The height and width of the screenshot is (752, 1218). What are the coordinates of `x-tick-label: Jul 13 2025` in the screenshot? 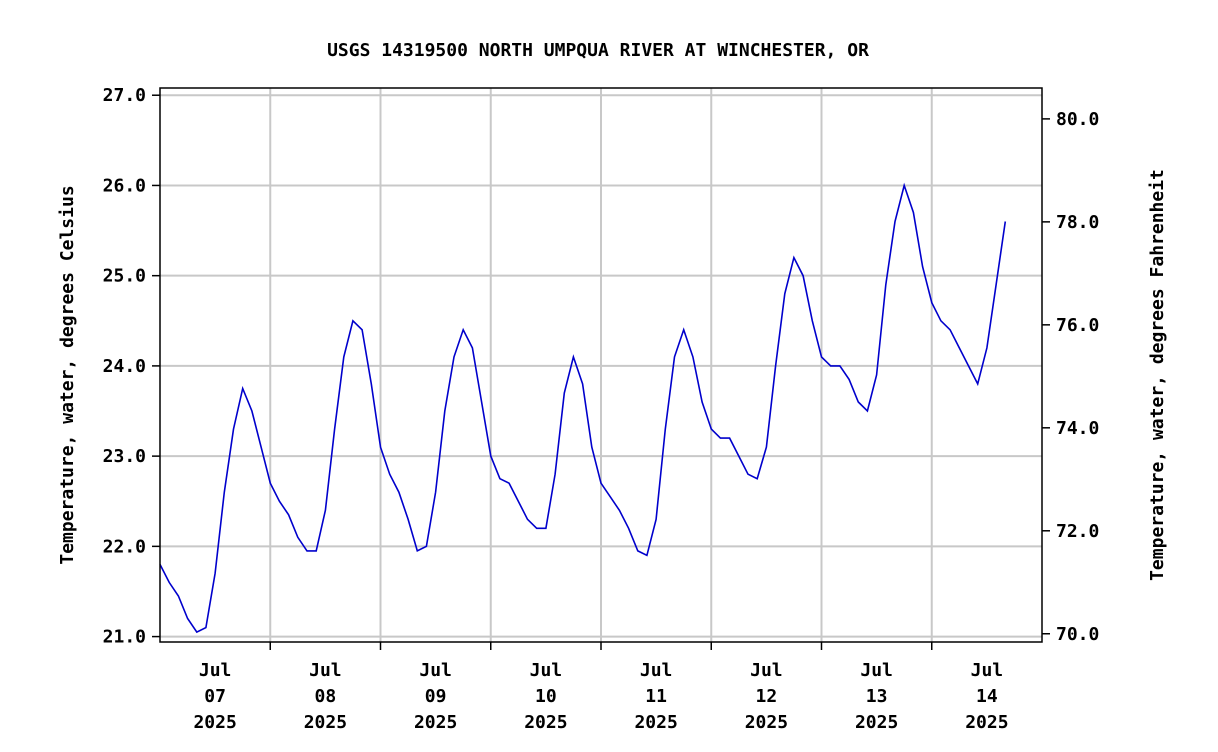 It's located at (876, 696).